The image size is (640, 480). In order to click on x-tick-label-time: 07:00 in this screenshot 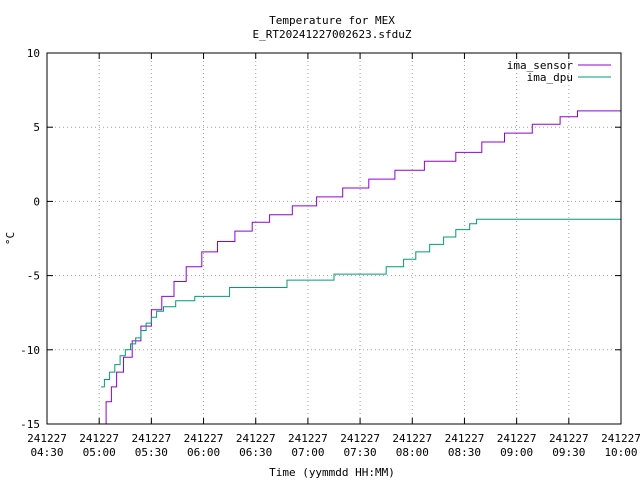, I will do `click(307, 452)`.